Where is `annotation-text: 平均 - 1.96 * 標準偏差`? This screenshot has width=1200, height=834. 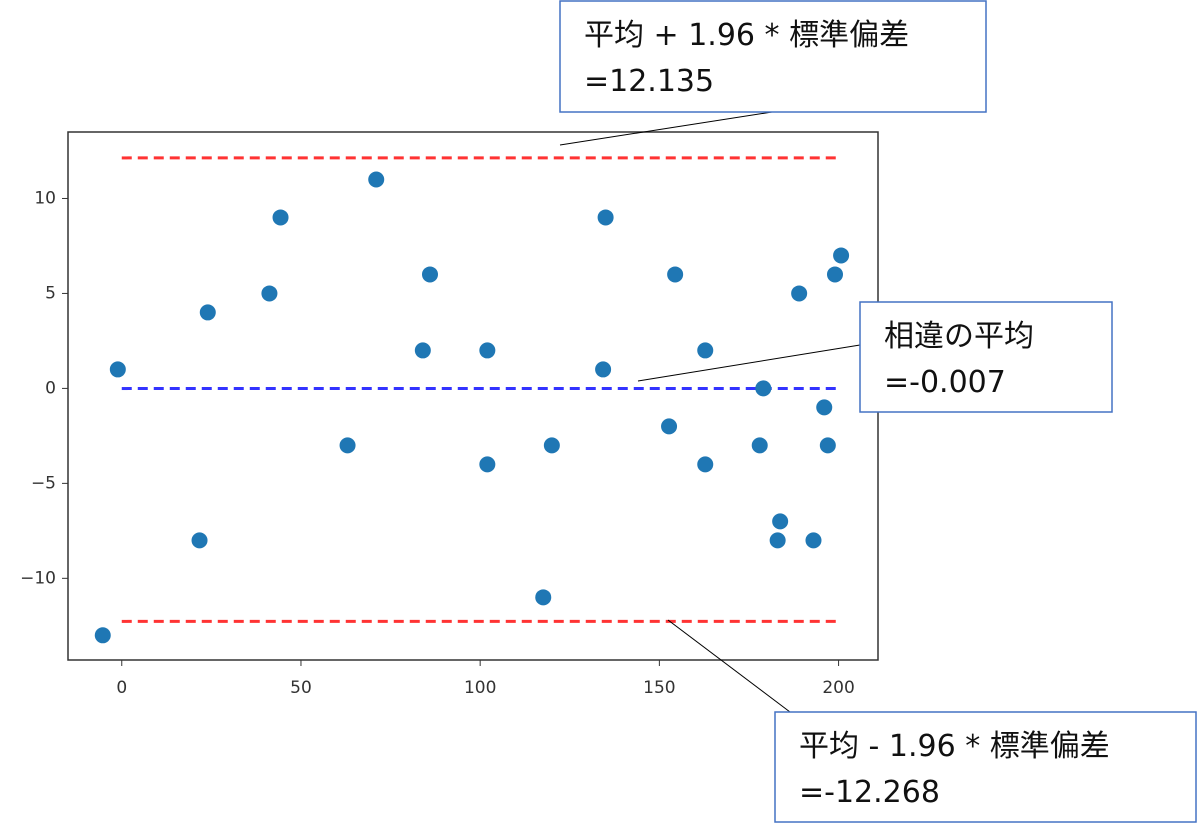 annotation-text: 平均 - 1.96 * 標準偏差 is located at coordinates (954, 746).